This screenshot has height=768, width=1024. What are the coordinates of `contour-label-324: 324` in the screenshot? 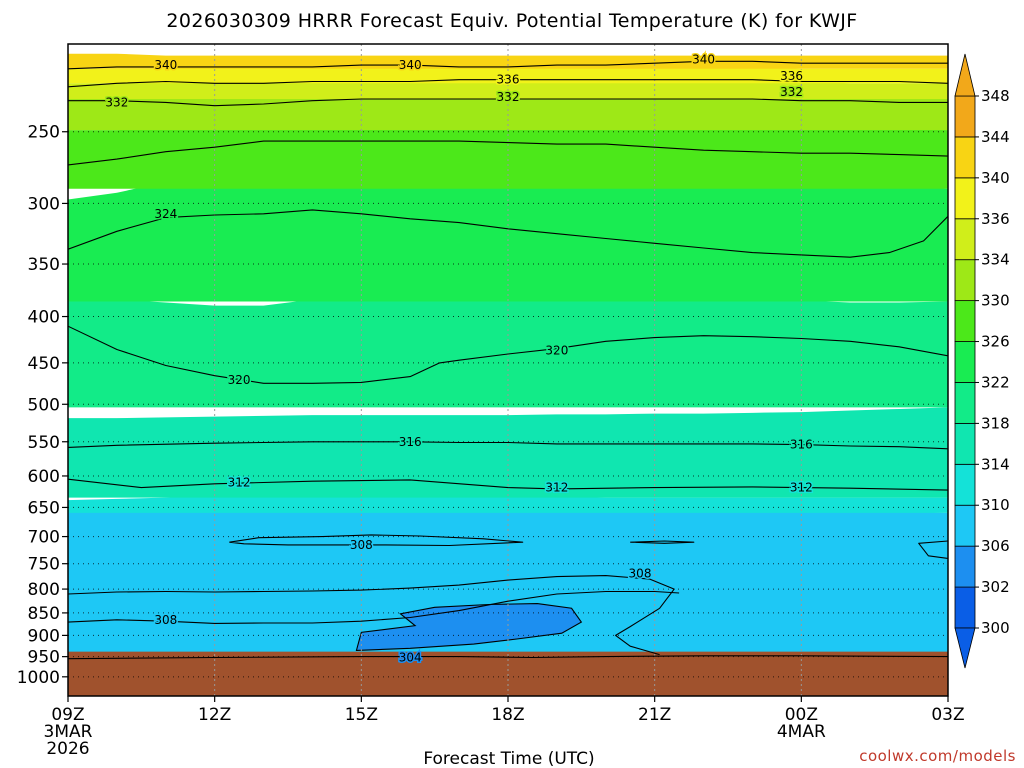 It's located at (165, 214).